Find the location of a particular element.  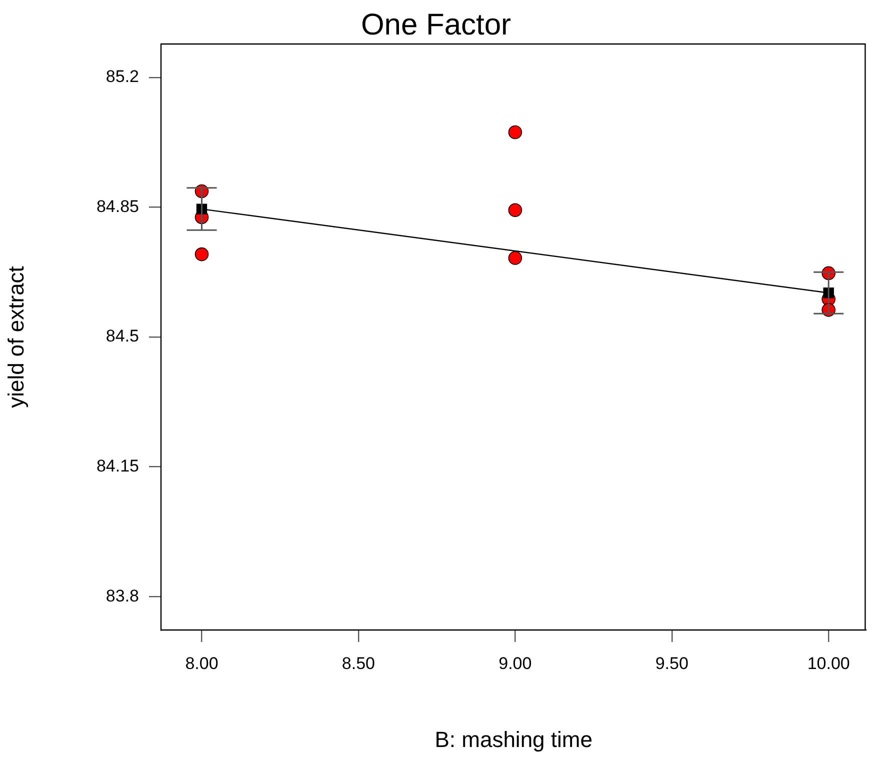

x-tick-label: 9.50 is located at coordinates (671, 663).